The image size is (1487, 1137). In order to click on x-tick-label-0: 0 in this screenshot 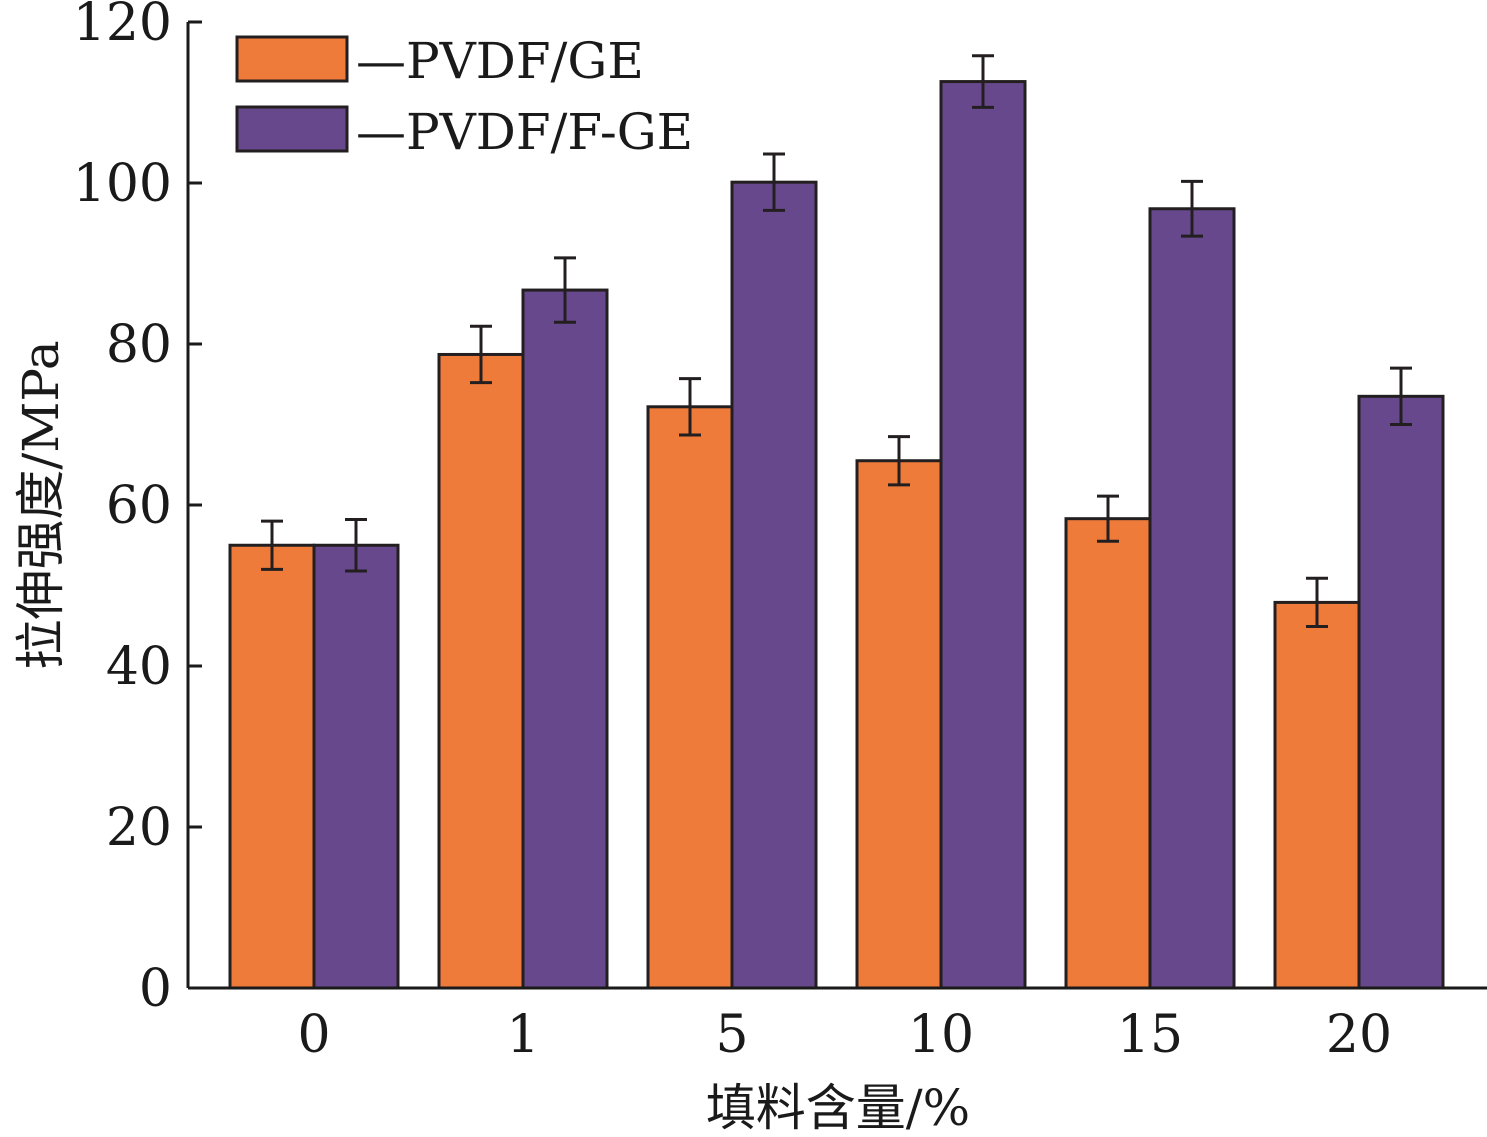, I will do `click(313, 1035)`.